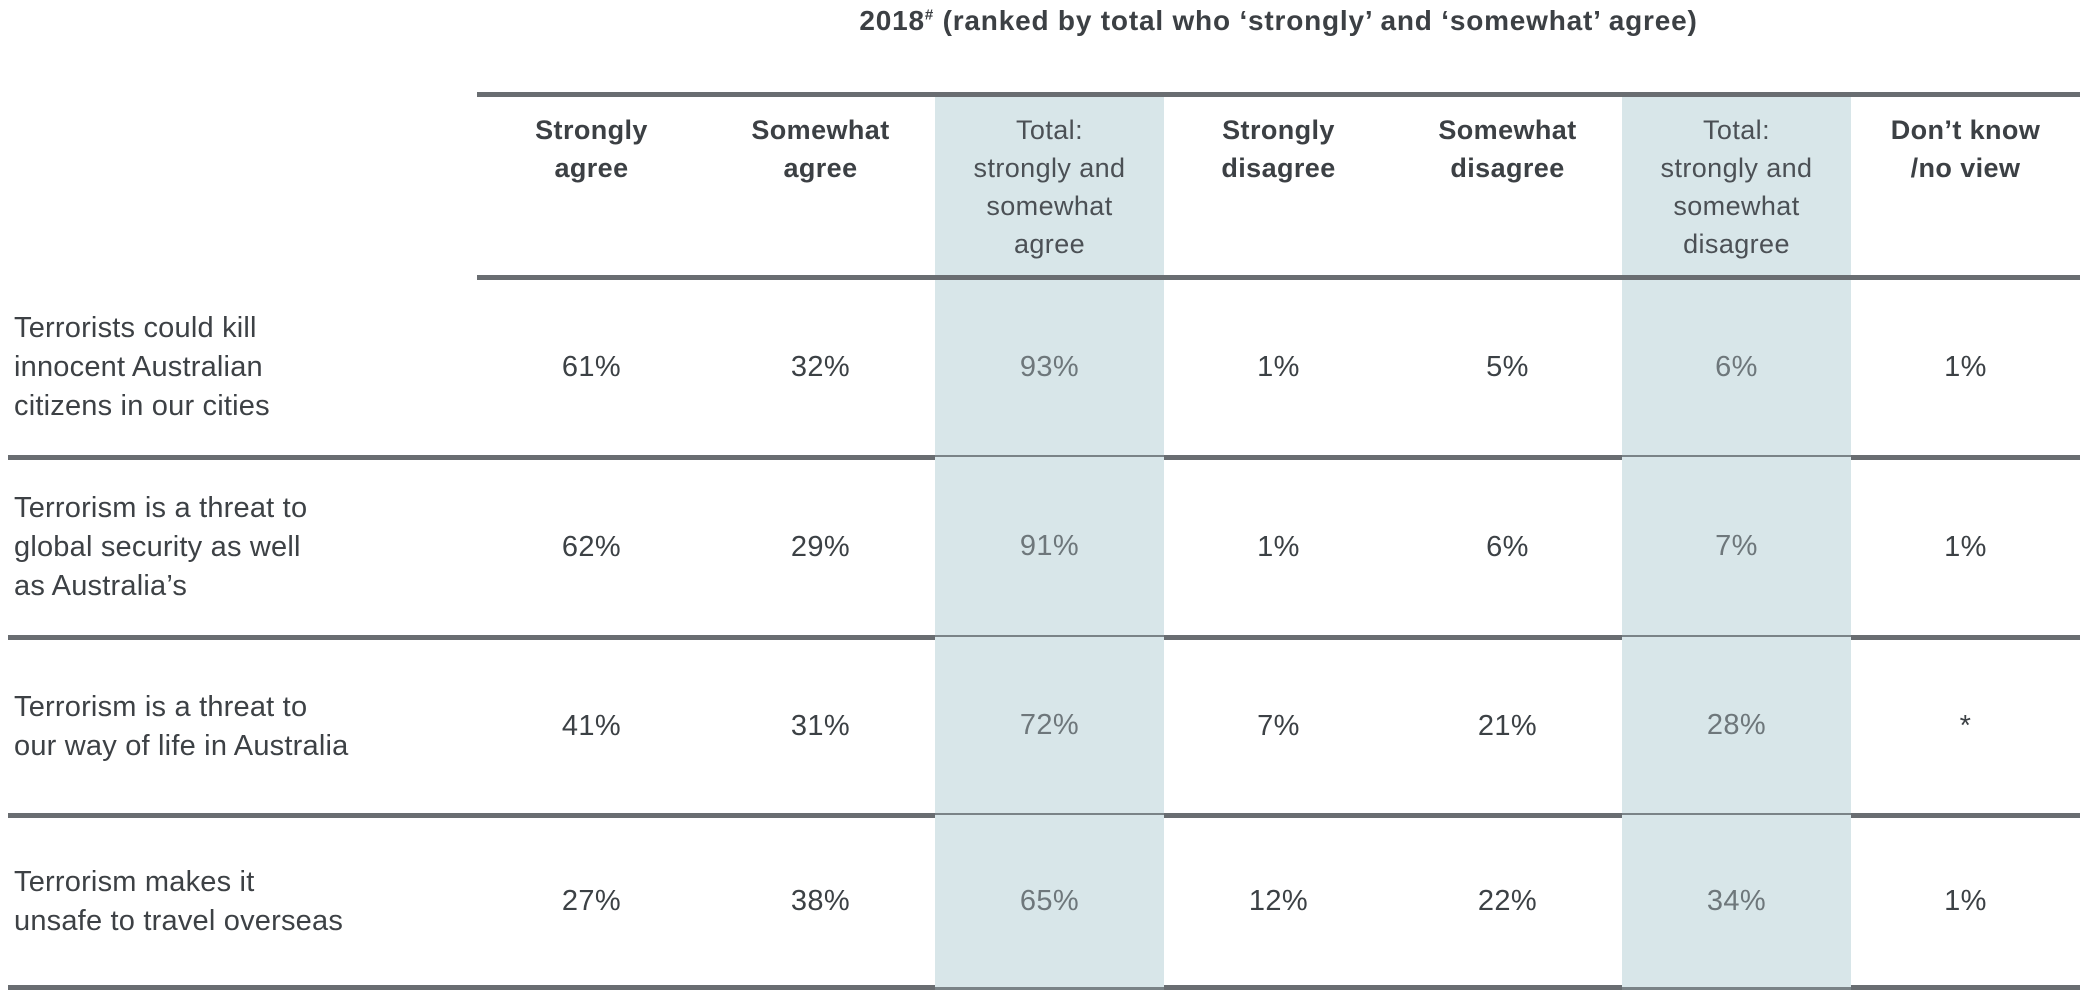 The width and height of the screenshot is (2095, 1000). What do you see at coordinates (591, 724) in the screenshot?
I see `value-cell: 41%` at bounding box center [591, 724].